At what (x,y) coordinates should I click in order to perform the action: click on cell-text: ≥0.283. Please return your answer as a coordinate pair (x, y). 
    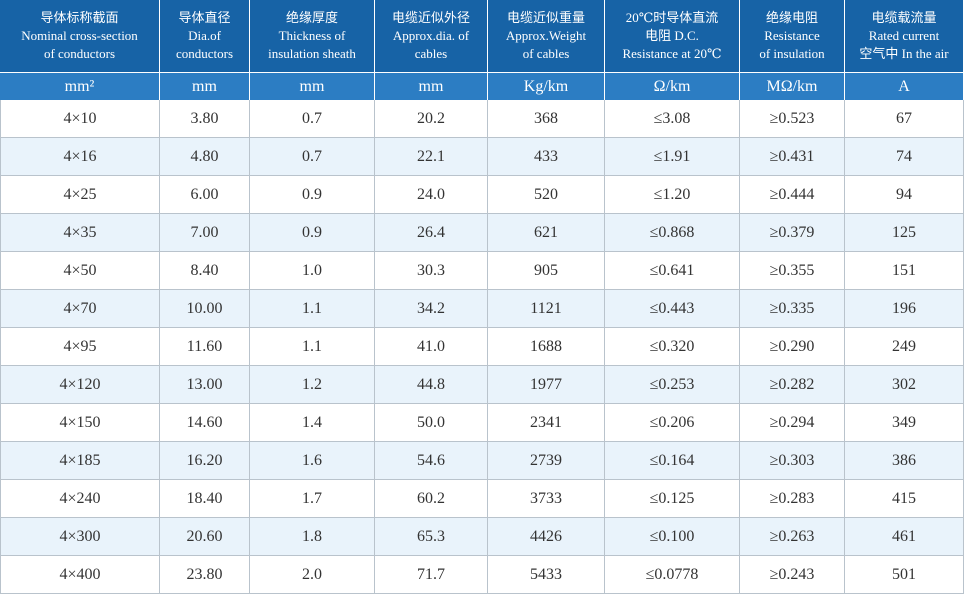
    Looking at the image, I should click on (792, 498).